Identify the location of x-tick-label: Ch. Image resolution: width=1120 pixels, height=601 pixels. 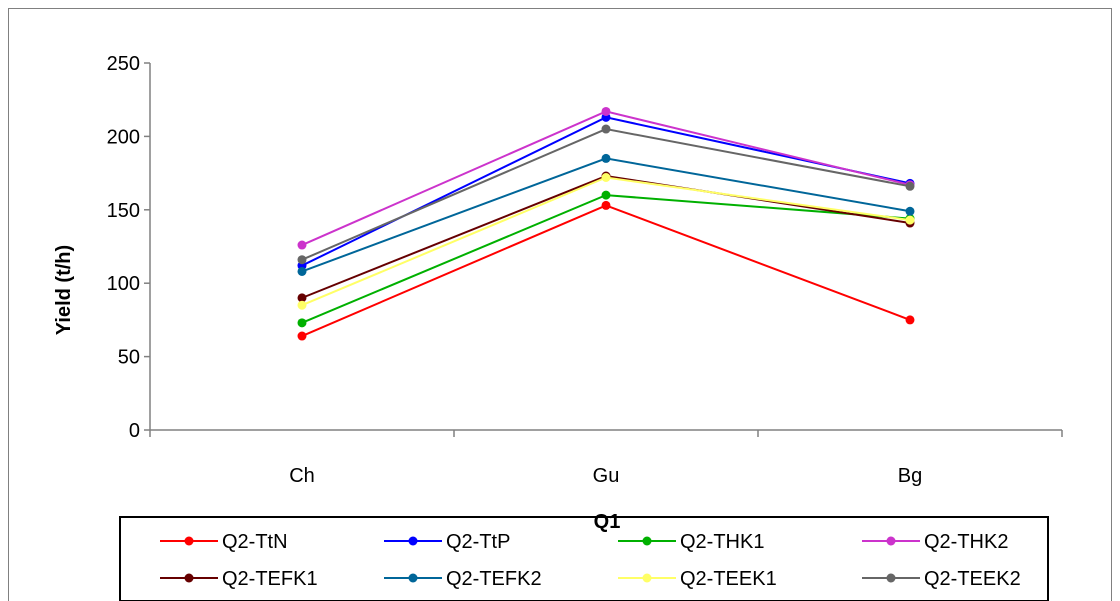
(302, 476).